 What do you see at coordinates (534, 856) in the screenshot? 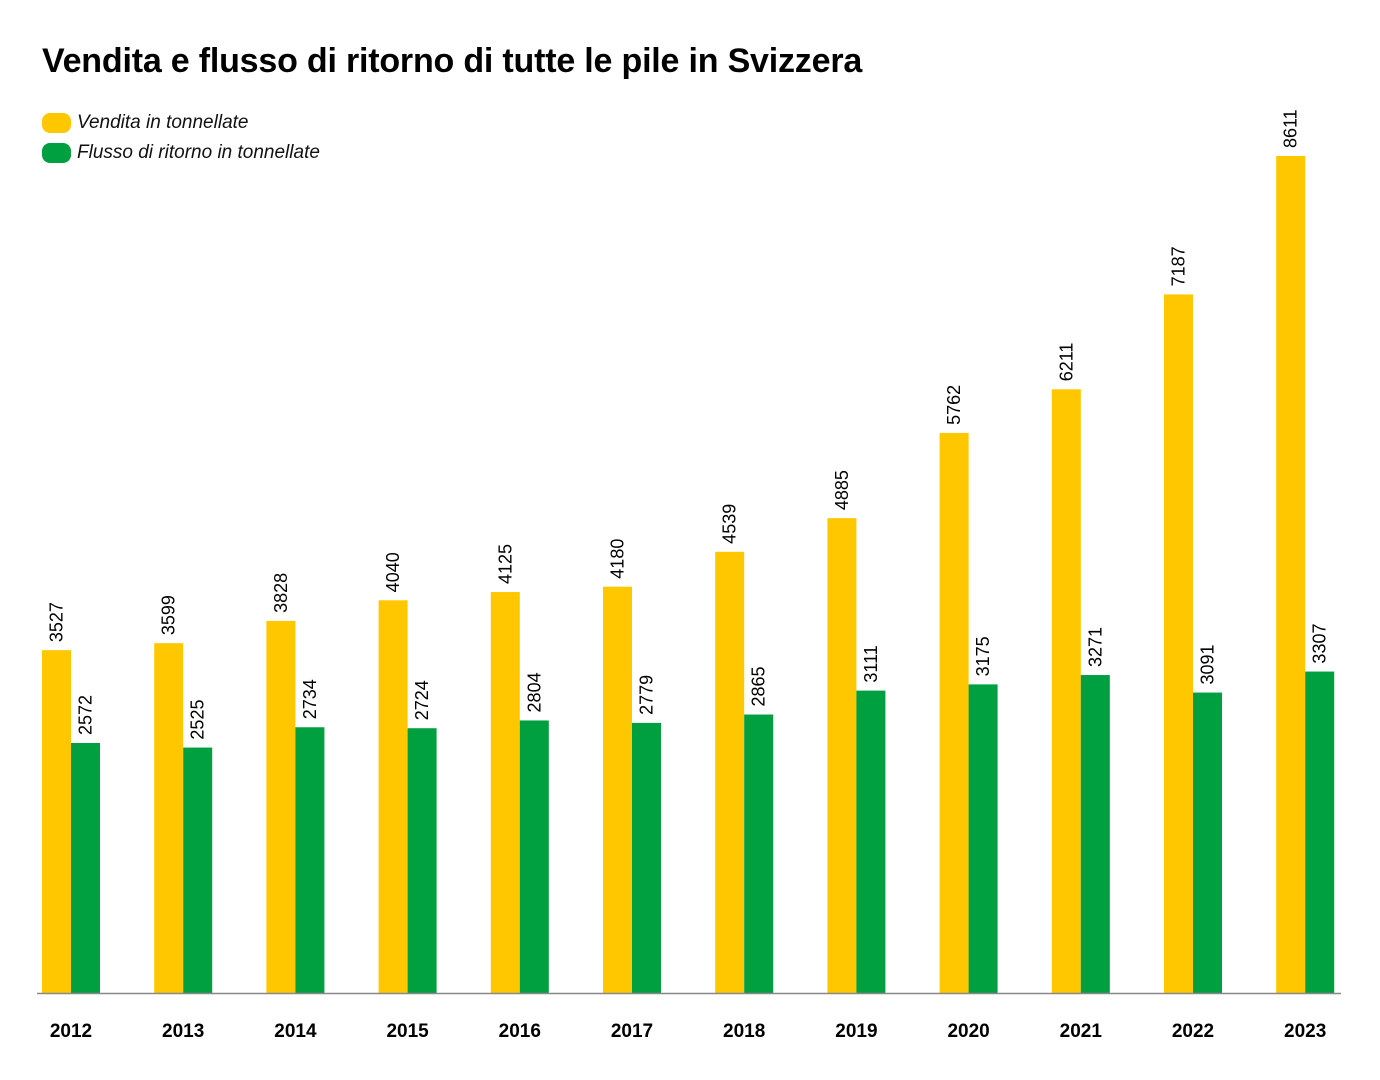
I see `bar-return-2016` at bounding box center [534, 856].